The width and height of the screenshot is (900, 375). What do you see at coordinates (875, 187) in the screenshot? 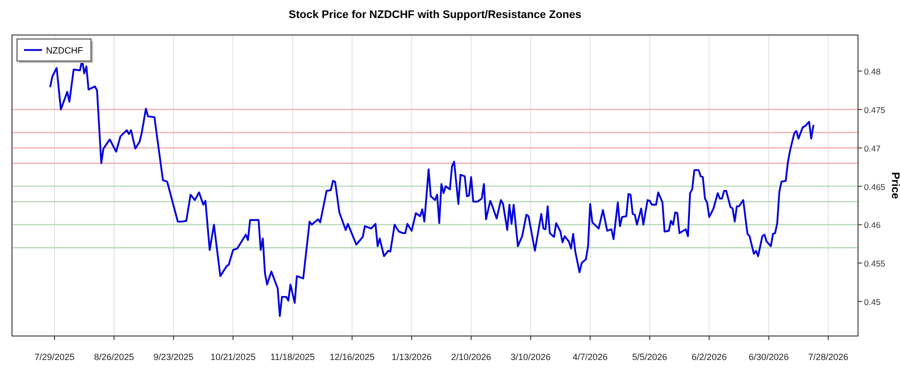
I see `y-tick-label: 0.465` at bounding box center [875, 187].